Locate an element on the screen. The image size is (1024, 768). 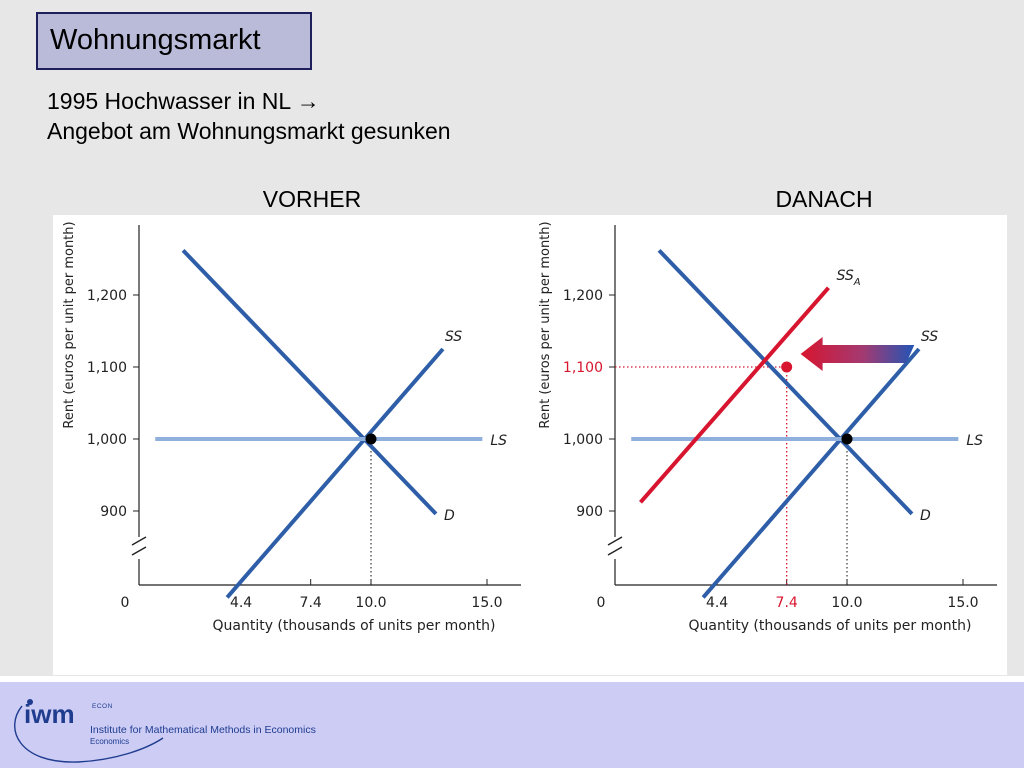
slide-title-text: Wohnungsmarkt is located at coordinates (155, 40).